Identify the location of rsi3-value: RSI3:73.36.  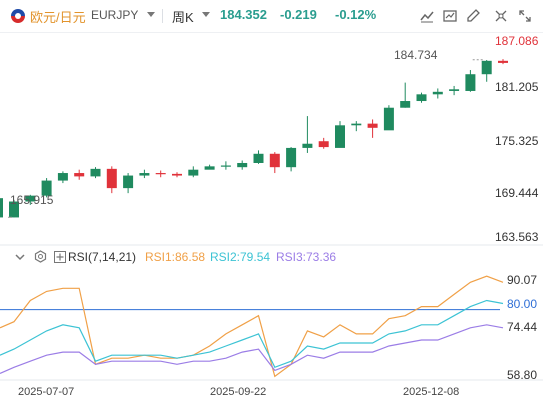
(306, 257).